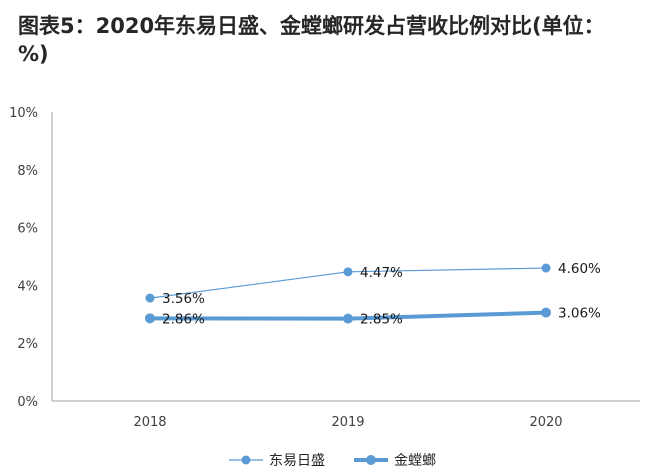  What do you see at coordinates (149, 422) in the screenshot?
I see `x-tick-label: 2018` at bounding box center [149, 422].